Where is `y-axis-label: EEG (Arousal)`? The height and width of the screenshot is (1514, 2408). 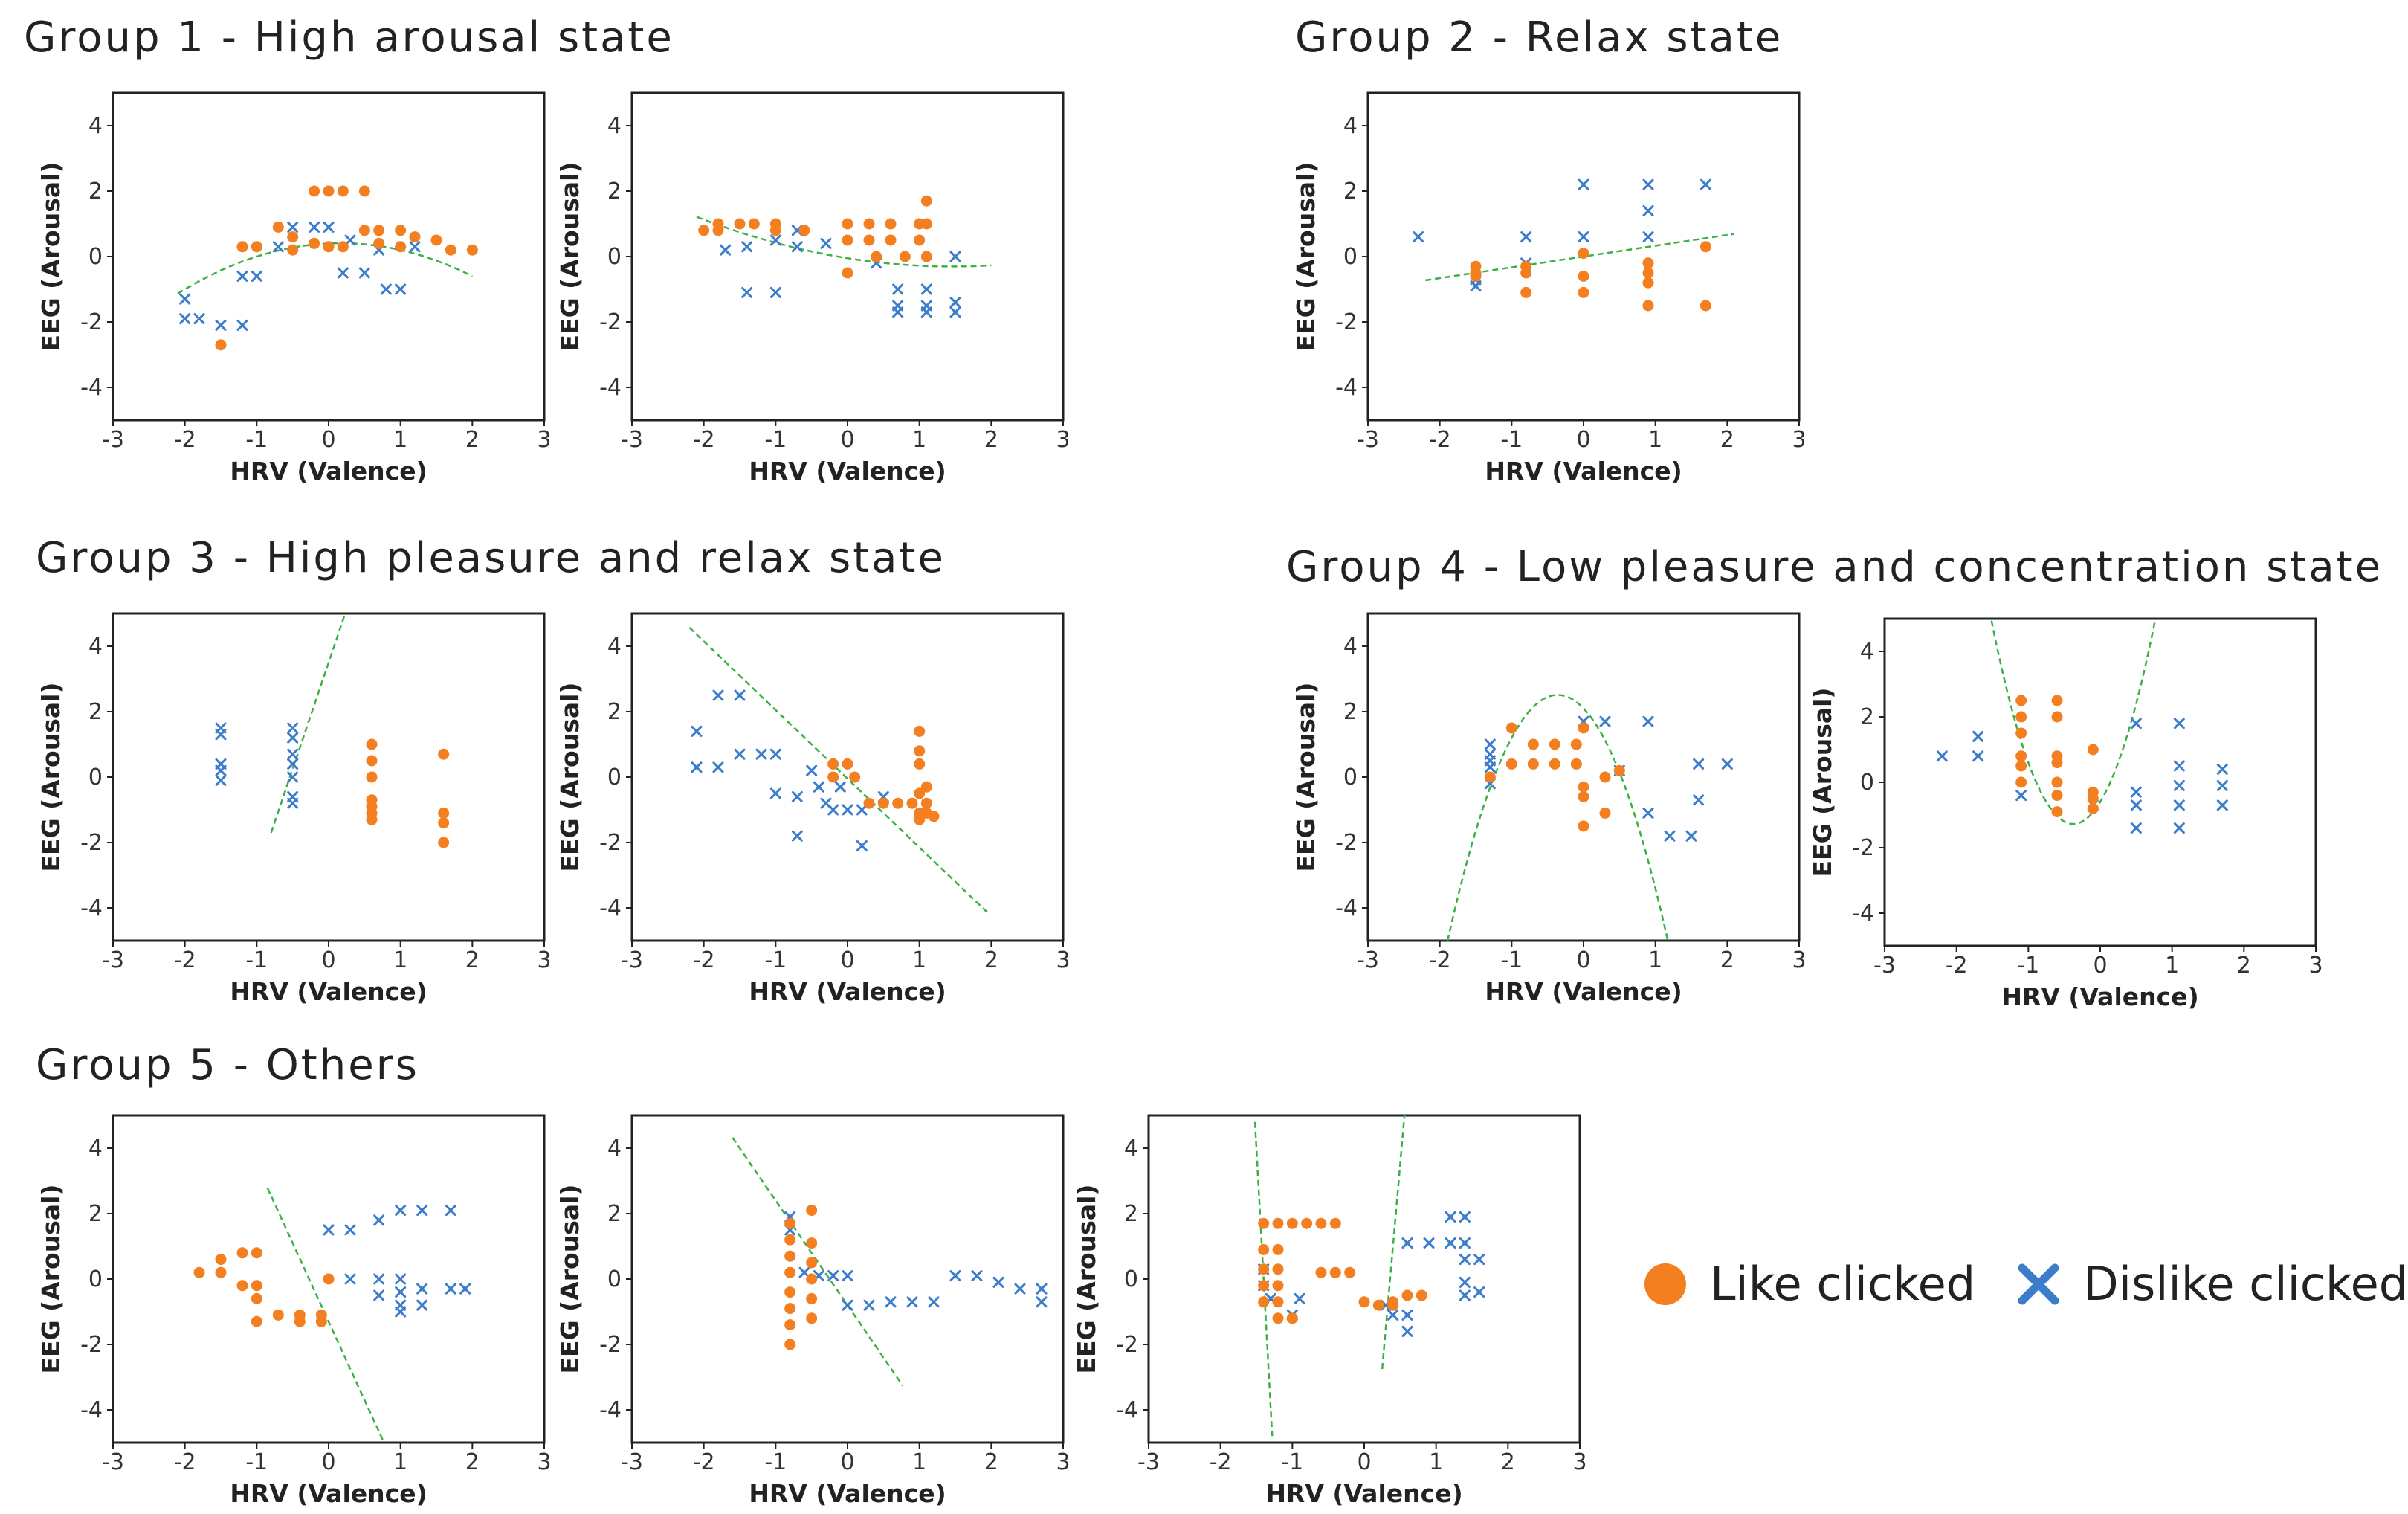 y-axis-label: EEG (Arousal) is located at coordinates (1823, 782).